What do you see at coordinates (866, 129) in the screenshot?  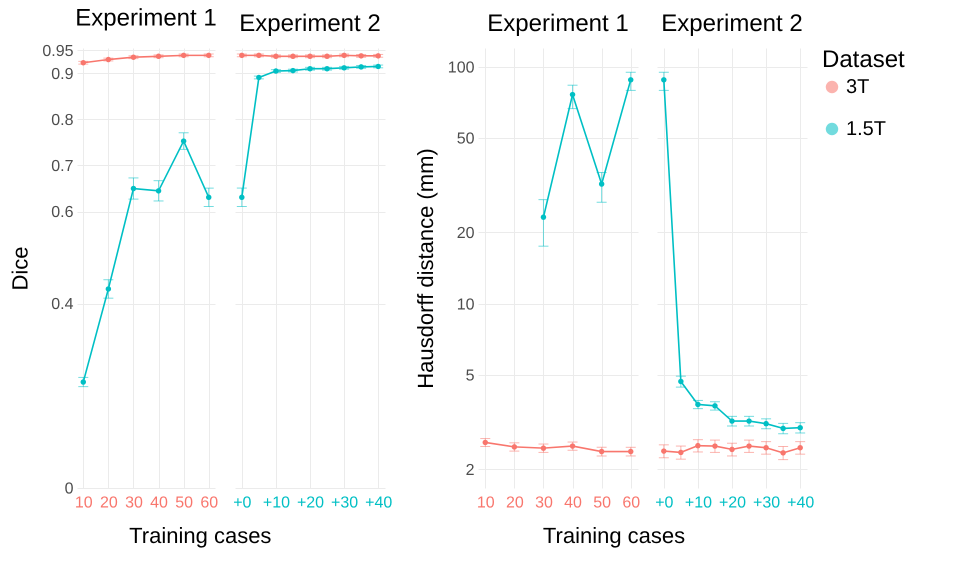 I see `legend-label: 1.5T` at bounding box center [866, 129].